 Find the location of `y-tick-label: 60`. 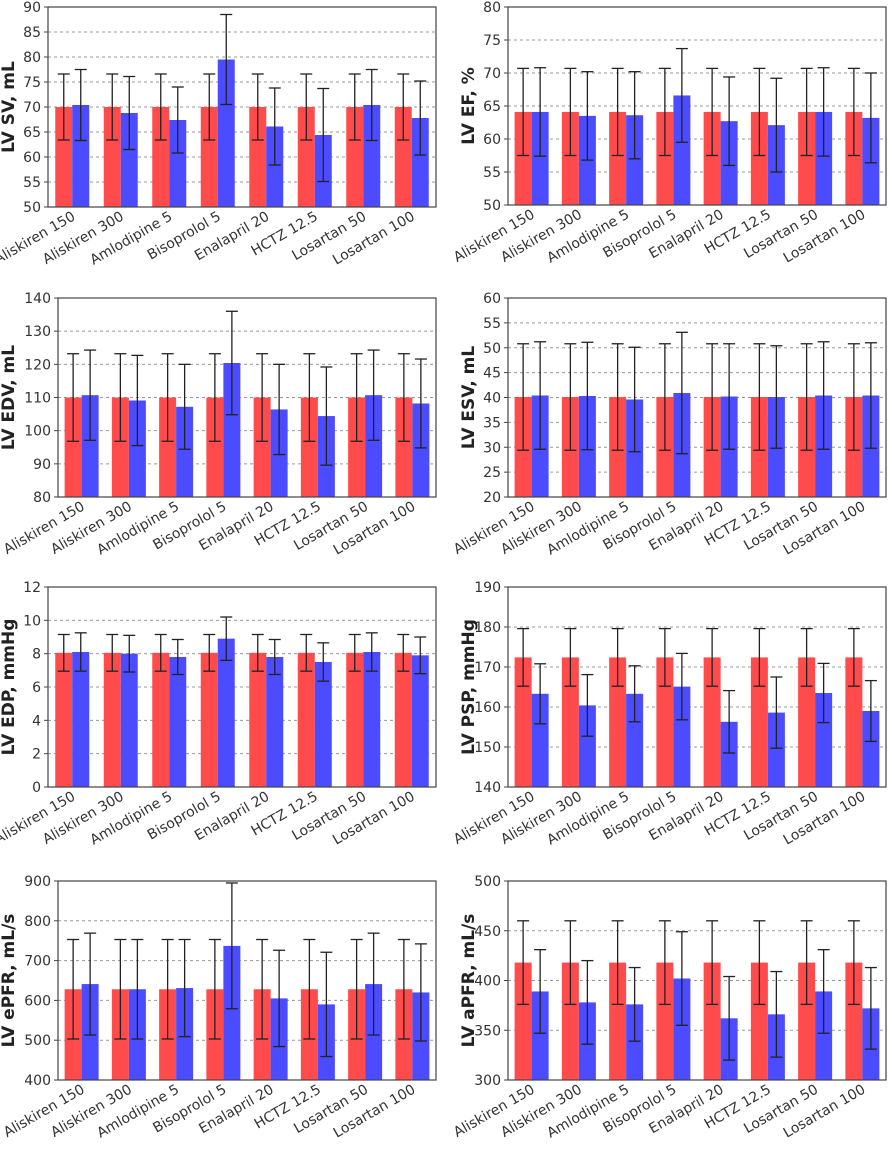

y-tick-label: 60 is located at coordinates (32, 158).